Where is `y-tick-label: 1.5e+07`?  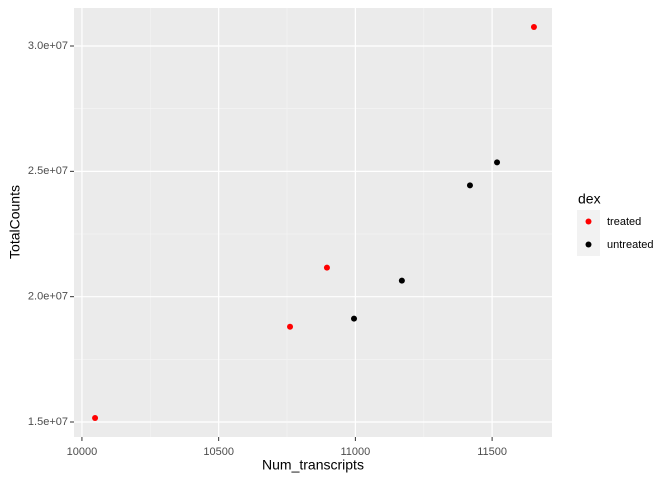 y-tick-label: 1.5e+07 is located at coordinates (48, 422).